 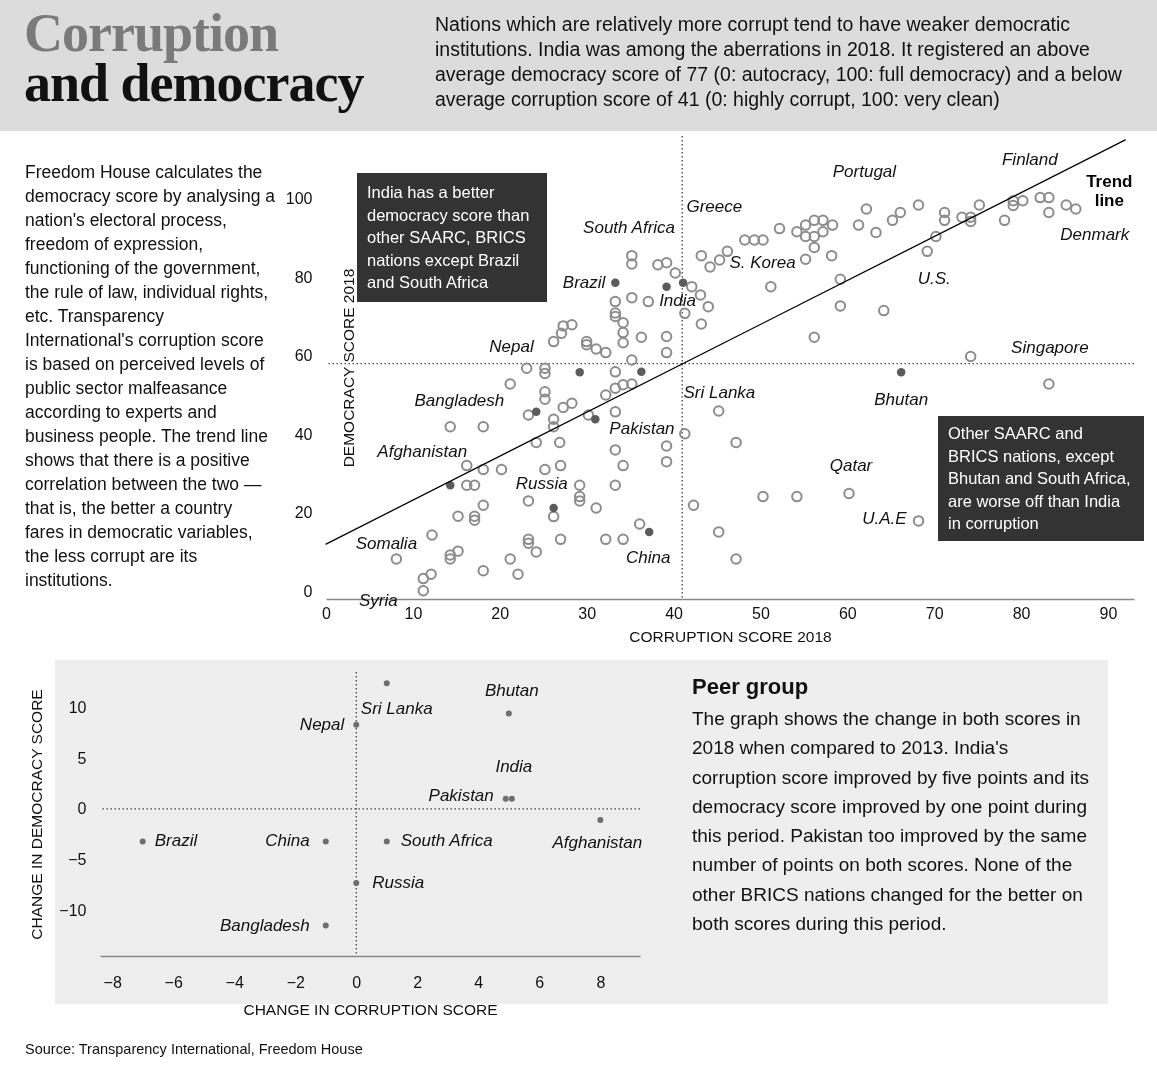 What do you see at coordinates (413, 613) in the screenshot?
I see `x-tick-label: 10` at bounding box center [413, 613].